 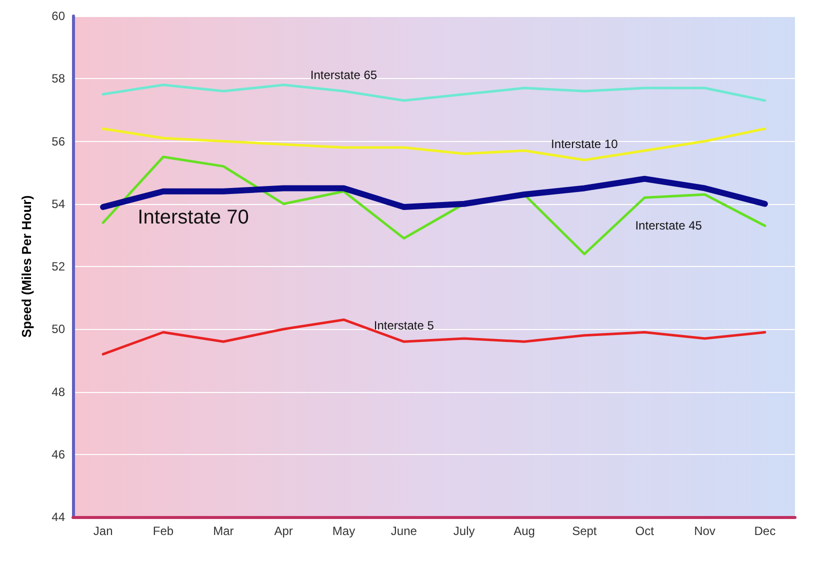 What do you see at coordinates (645, 531) in the screenshot?
I see `x-tick-label: Oct` at bounding box center [645, 531].